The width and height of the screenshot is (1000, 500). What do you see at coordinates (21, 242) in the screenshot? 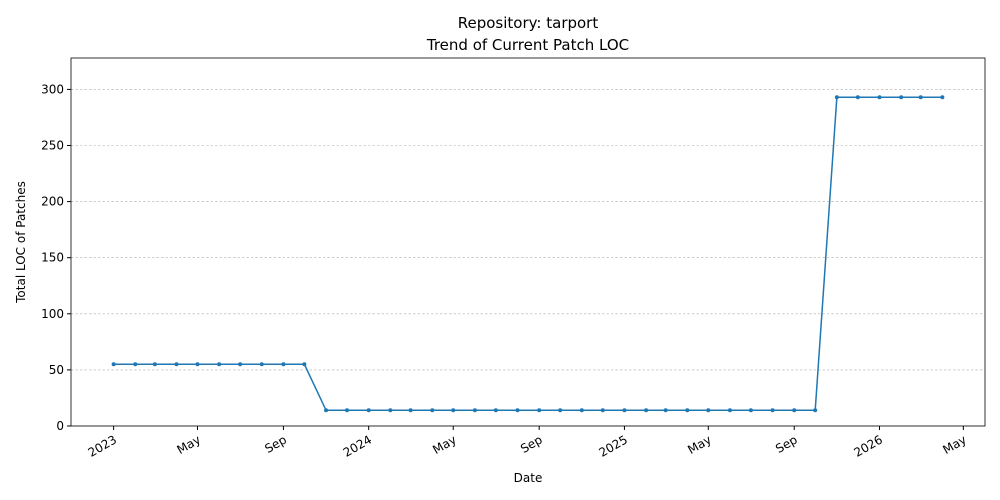
I see `y-axis-label: Total LOC of Patches` at bounding box center [21, 242].